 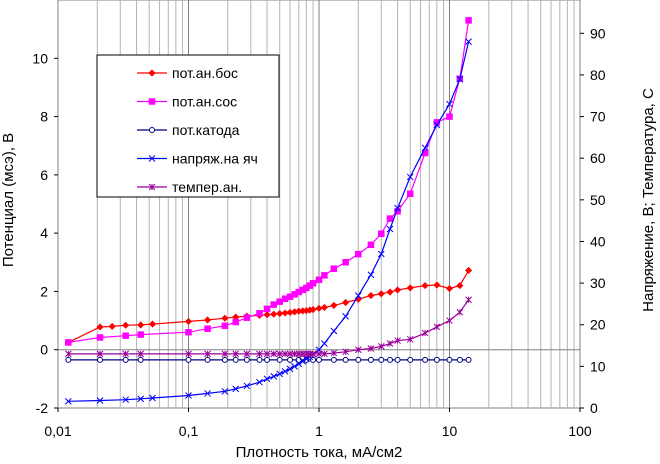 What do you see at coordinates (206, 130) in the screenshot?
I see `legend-label: пот.катода` at bounding box center [206, 130].